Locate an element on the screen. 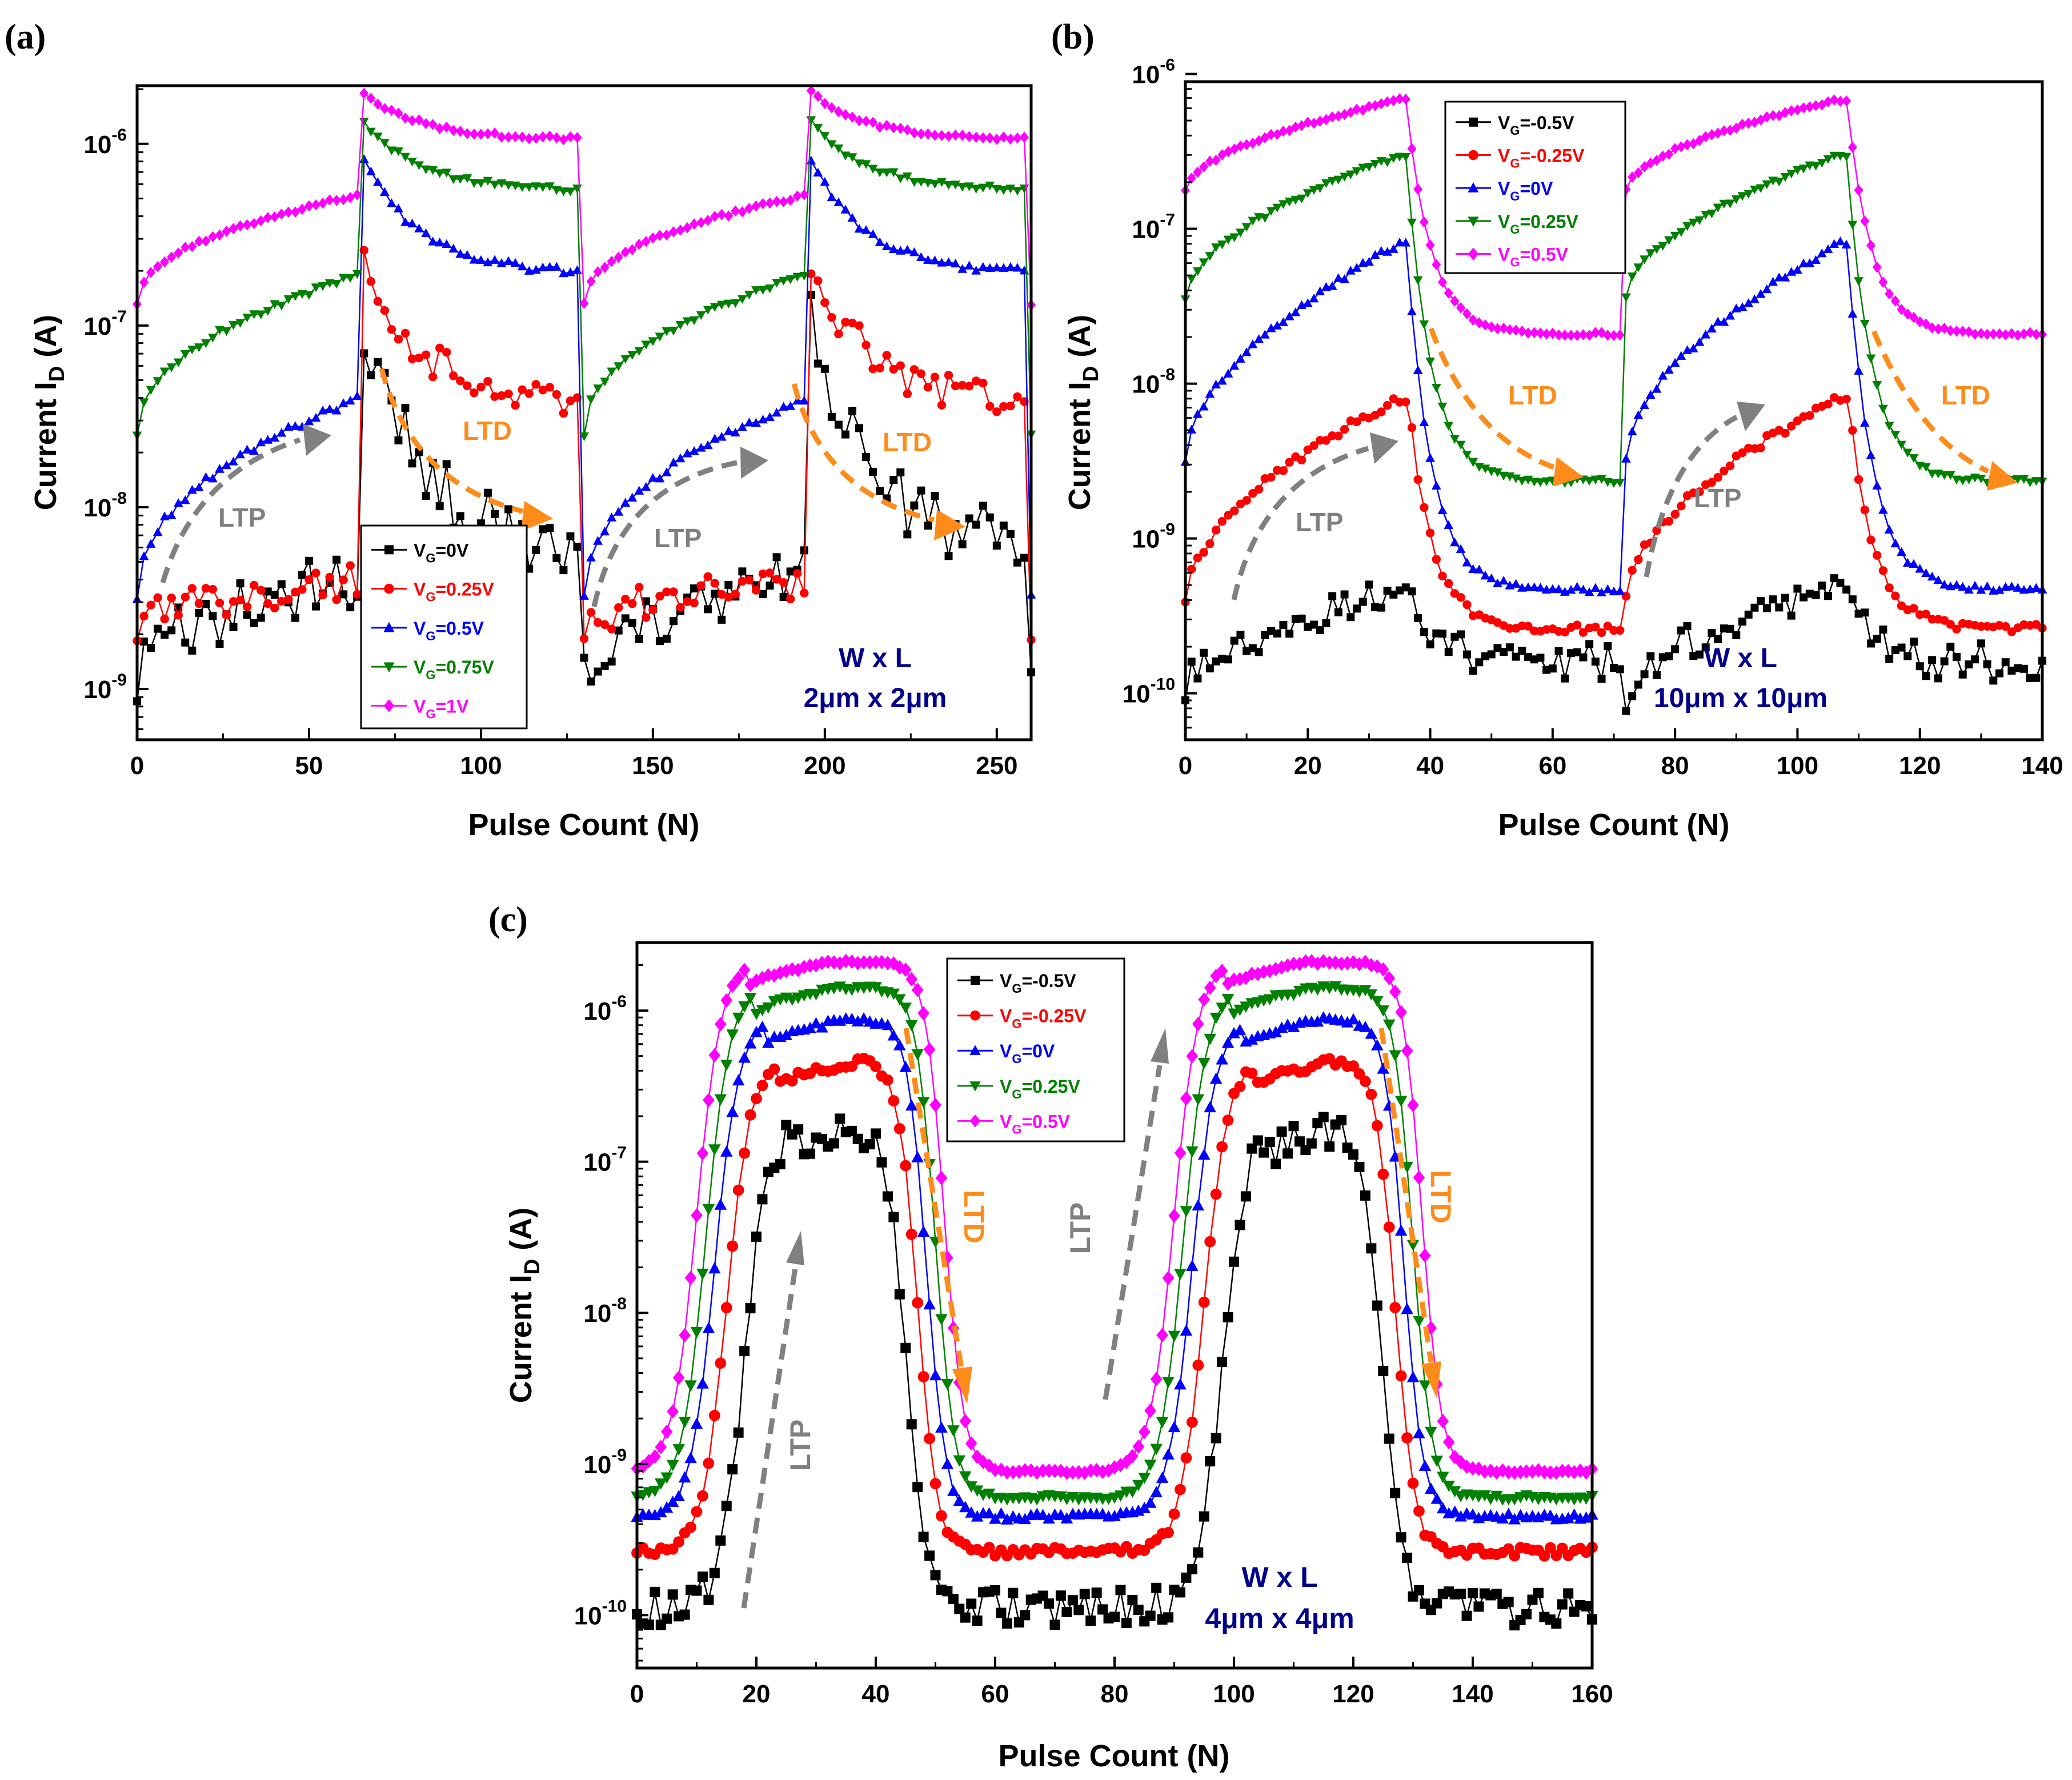  chart-b-legend-label: VG=-0.25V is located at coordinates (1541, 157).